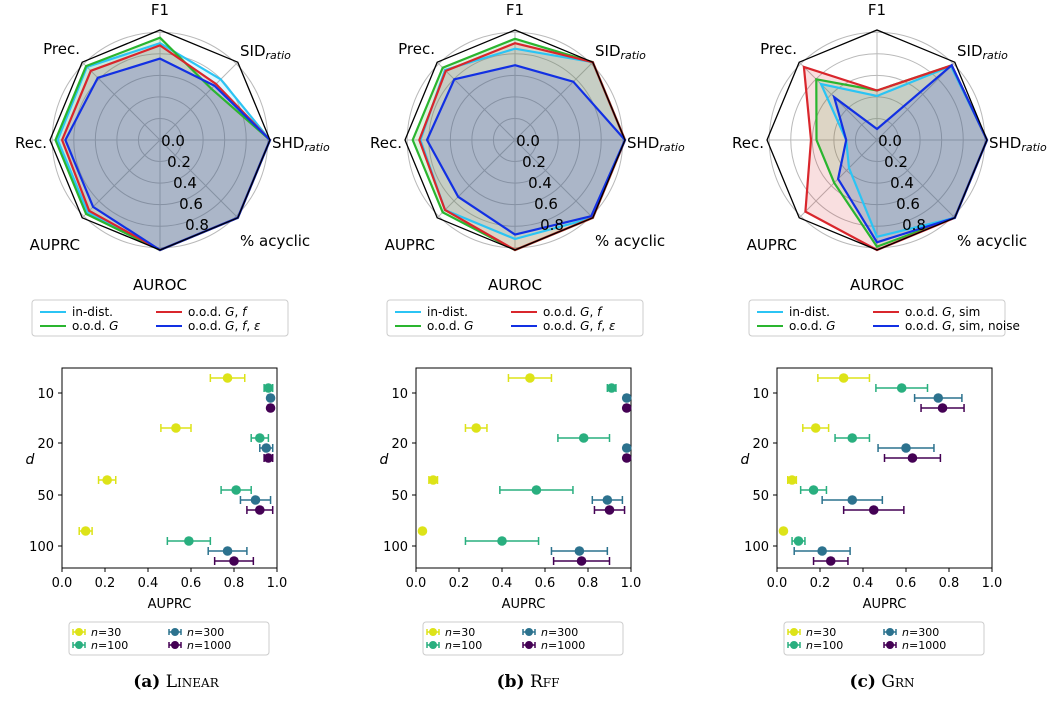 The image size is (1058, 703). Describe the element at coordinates (920, 632) in the screenshot. I see `legend-label: n=300` at that location.